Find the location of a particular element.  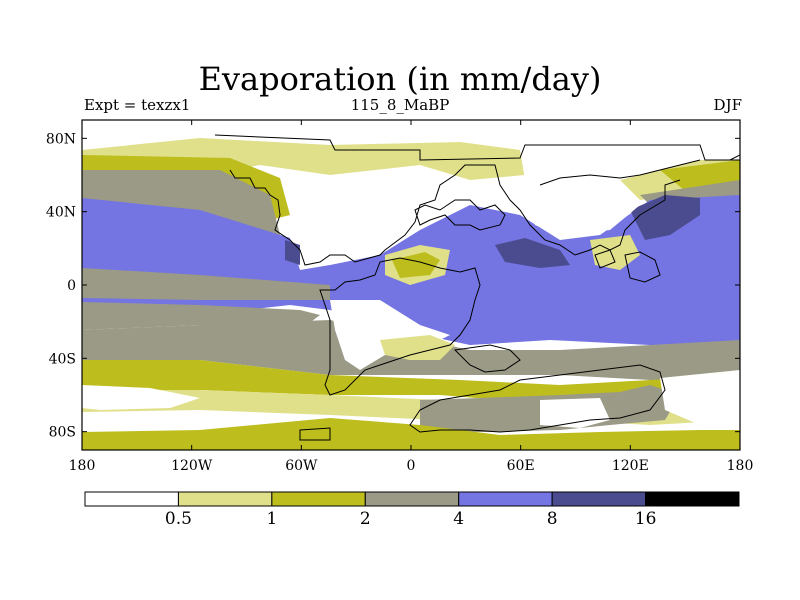

y-tick-label: 80N is located at coordinates (61, 139).